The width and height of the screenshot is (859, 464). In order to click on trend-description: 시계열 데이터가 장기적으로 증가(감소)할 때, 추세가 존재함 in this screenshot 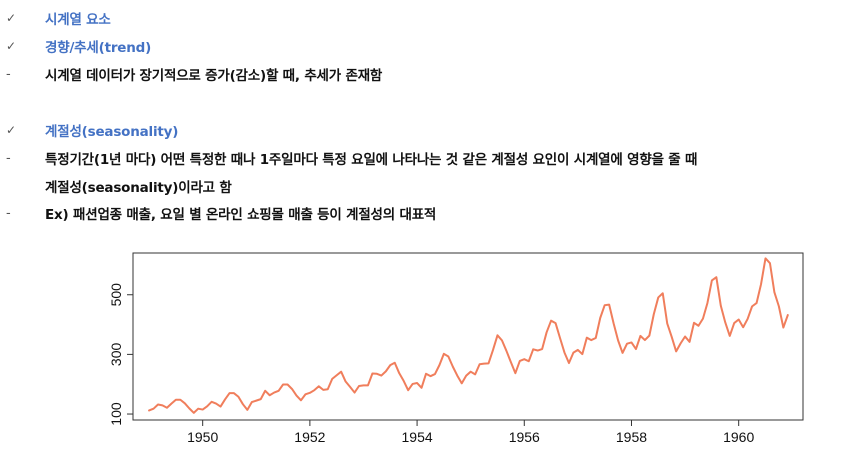, I will do `click(214, 76)`.